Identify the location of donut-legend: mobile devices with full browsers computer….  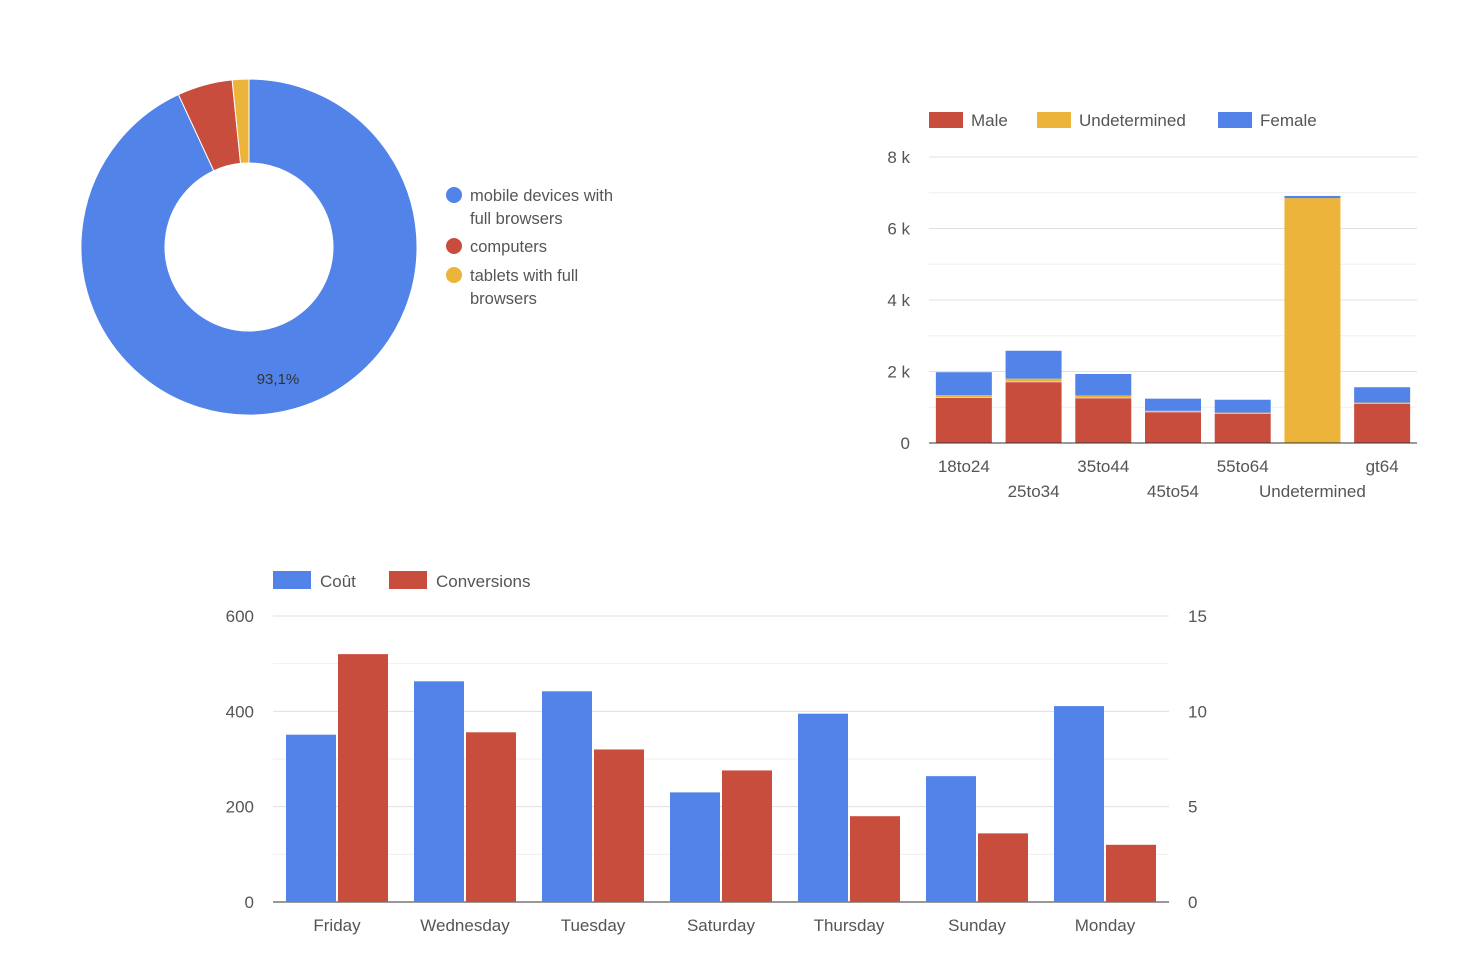
(529, 247).